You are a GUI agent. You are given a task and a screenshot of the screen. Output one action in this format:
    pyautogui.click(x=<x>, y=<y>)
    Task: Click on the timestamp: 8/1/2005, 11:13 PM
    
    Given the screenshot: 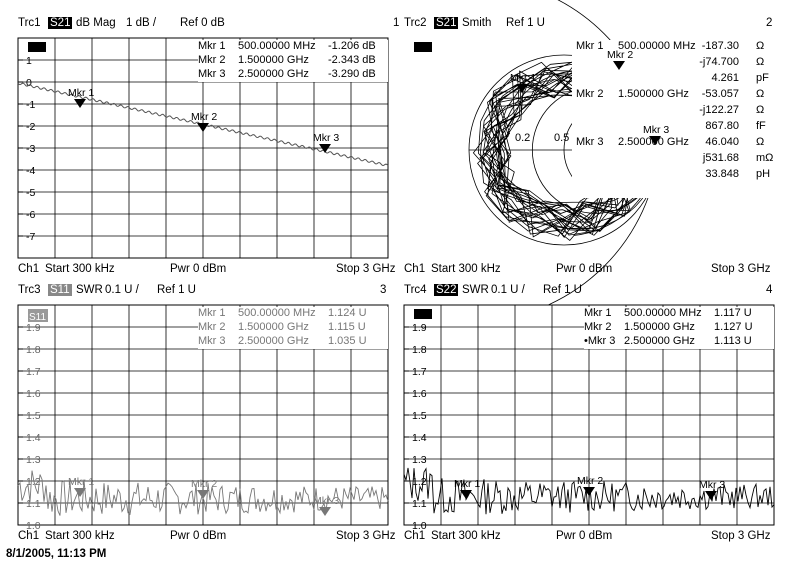 What is the action you would take?
    pyautogui.click(x=56, y=554)
    